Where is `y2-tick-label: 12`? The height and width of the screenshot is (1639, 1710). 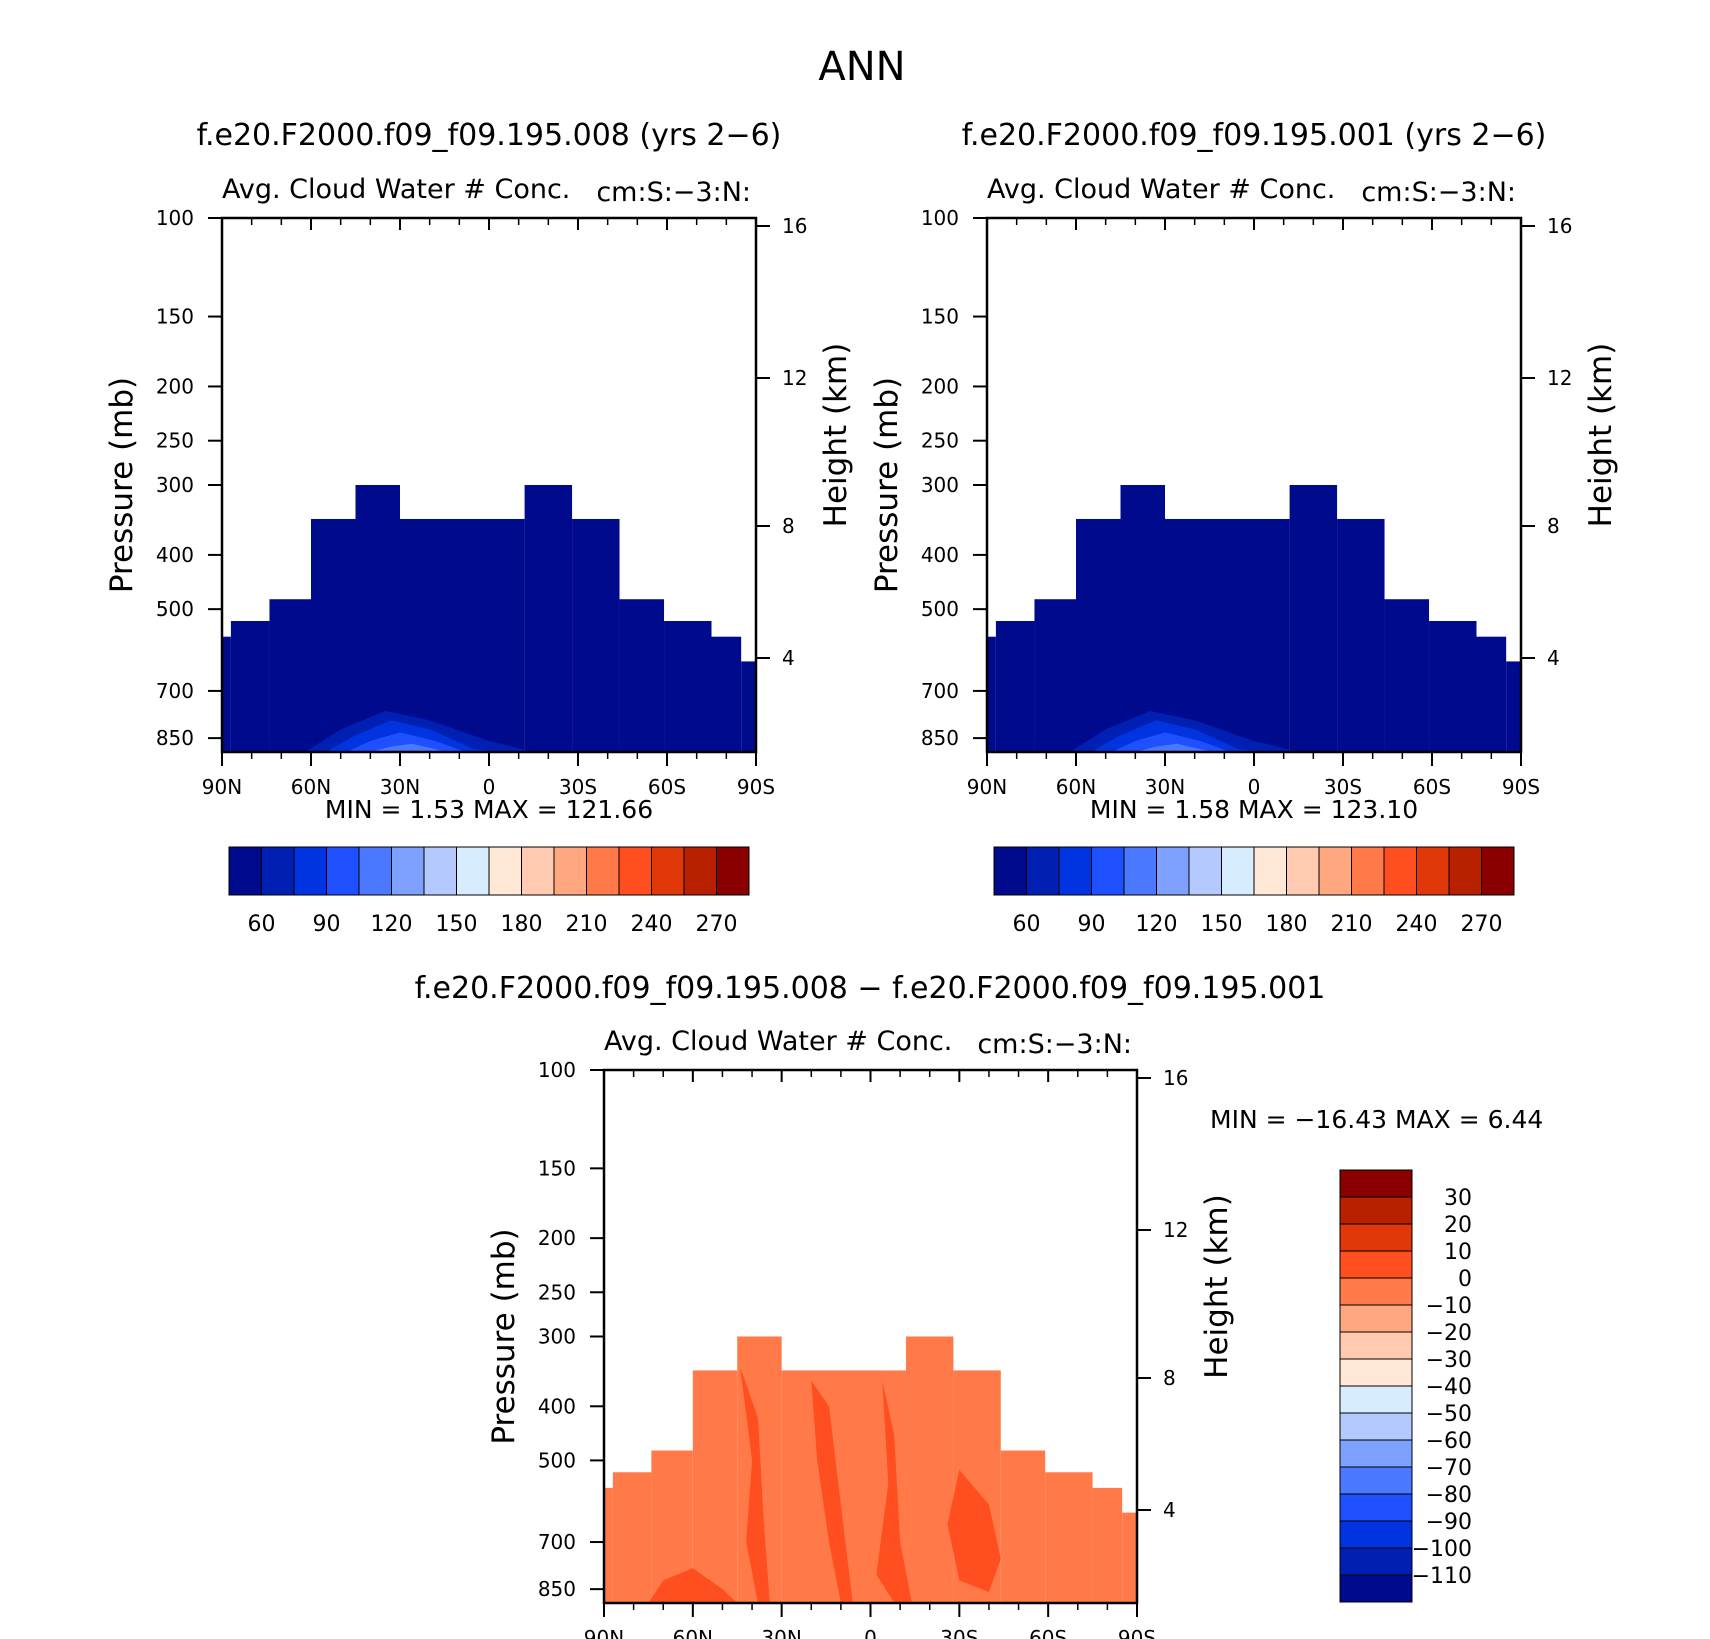
y2-tick-label: 12 is located at coordinates (1175, 1230).